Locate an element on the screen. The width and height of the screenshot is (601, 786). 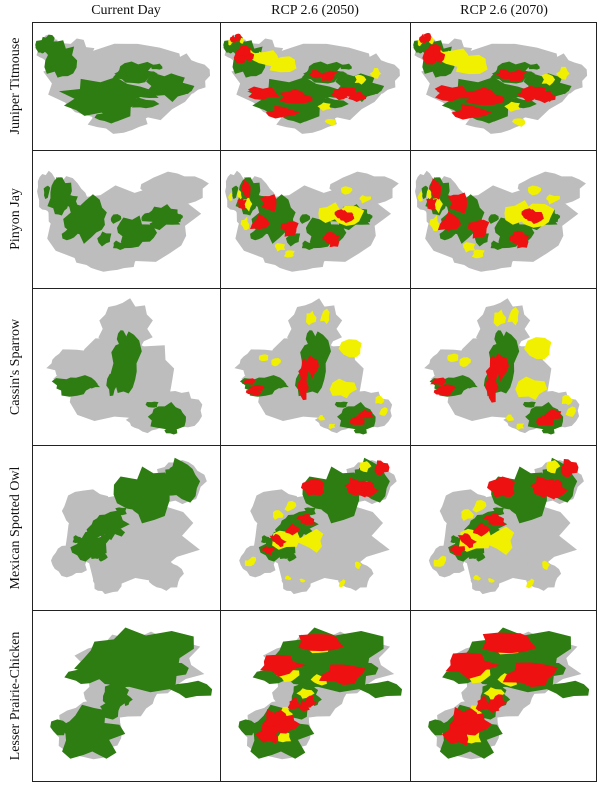
map-panel-mexican-spotted-owl-rcp26-2050 is located at coordinates (315, 527).